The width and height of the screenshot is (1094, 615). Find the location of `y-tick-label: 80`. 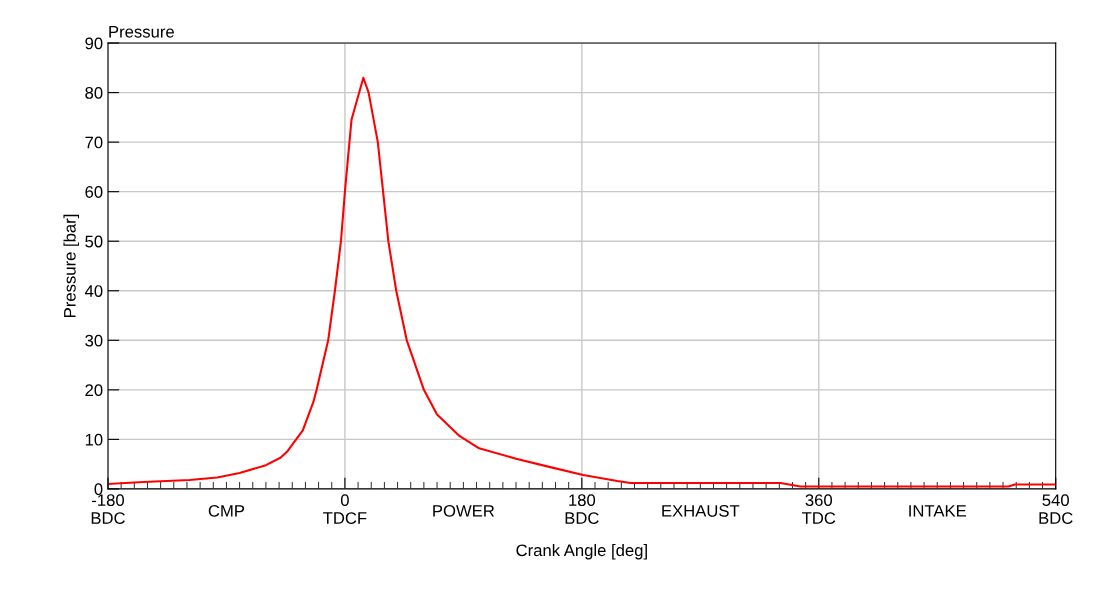

y-tick-label: 80 is located at coordinates (94, 92).